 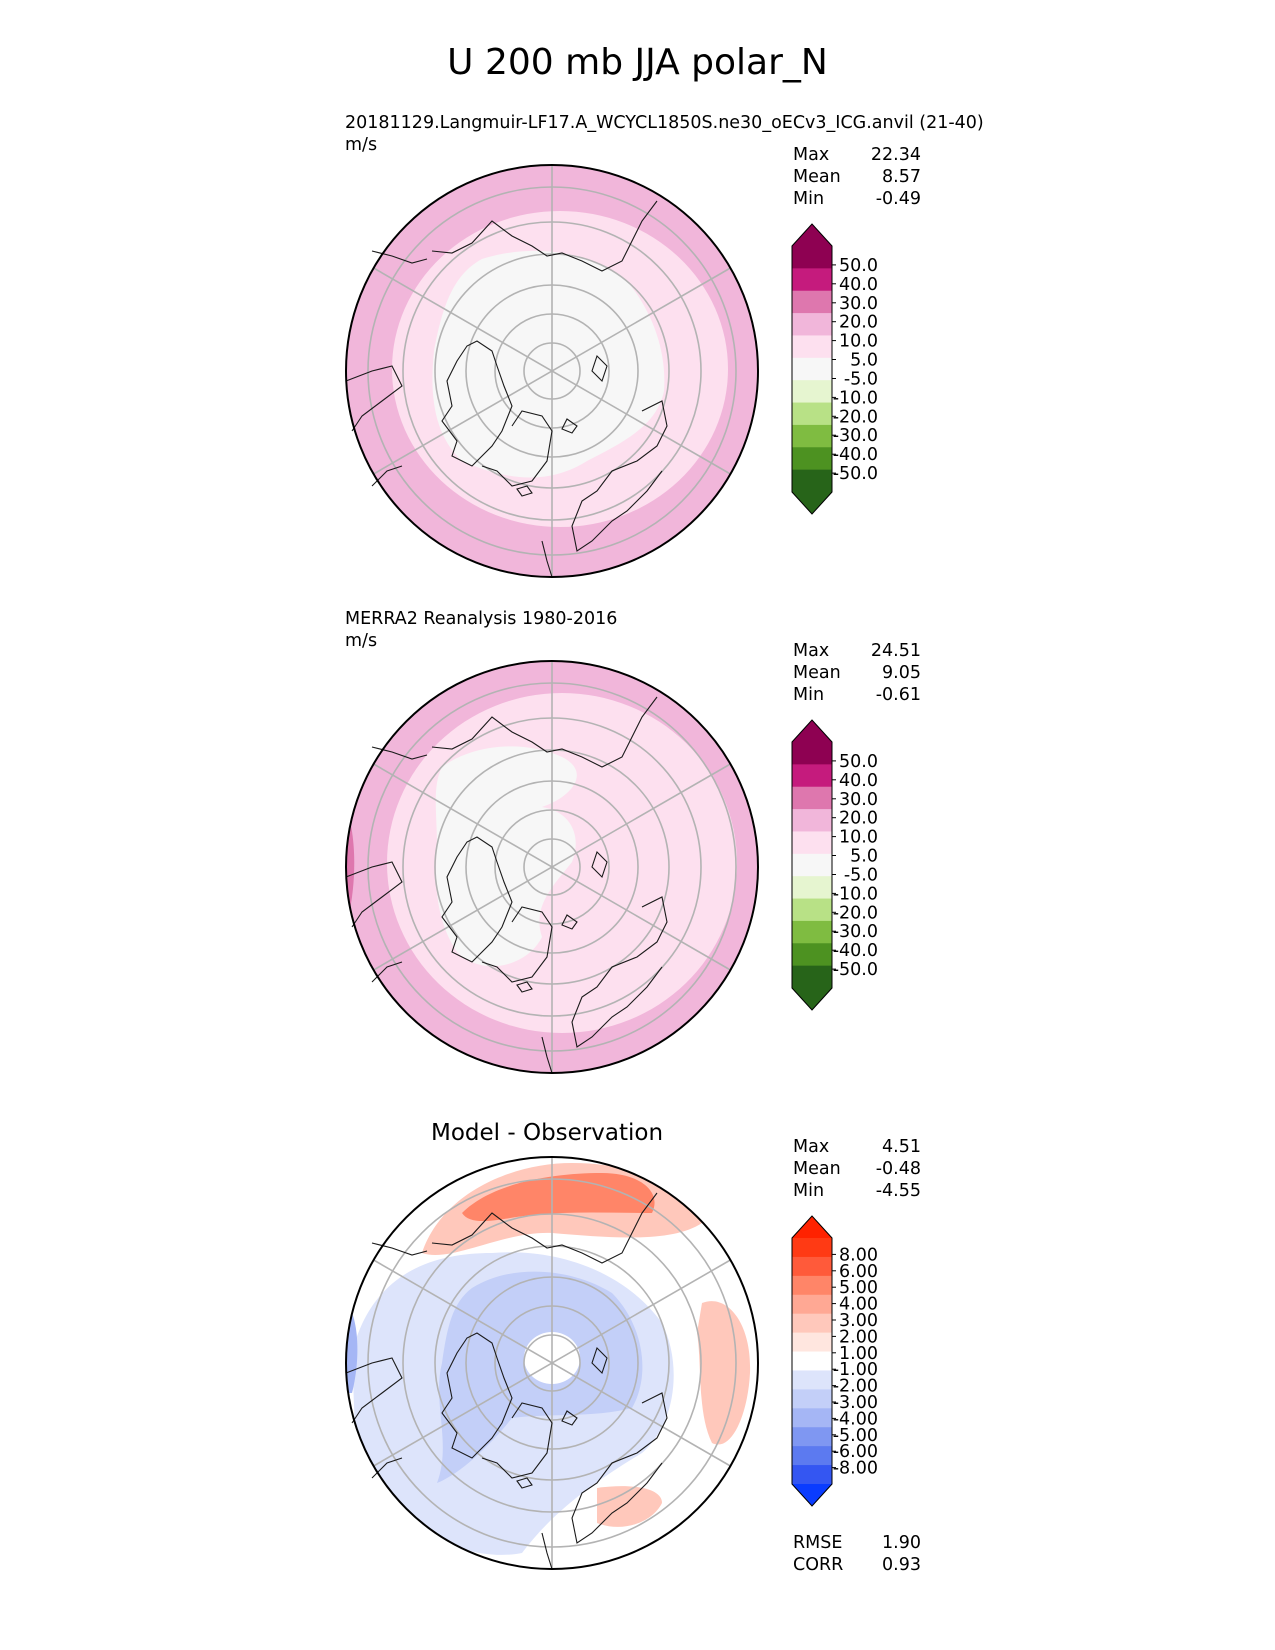 I want to click on colorbar-tick-label: -8.00, so click(x=855, y=1469).